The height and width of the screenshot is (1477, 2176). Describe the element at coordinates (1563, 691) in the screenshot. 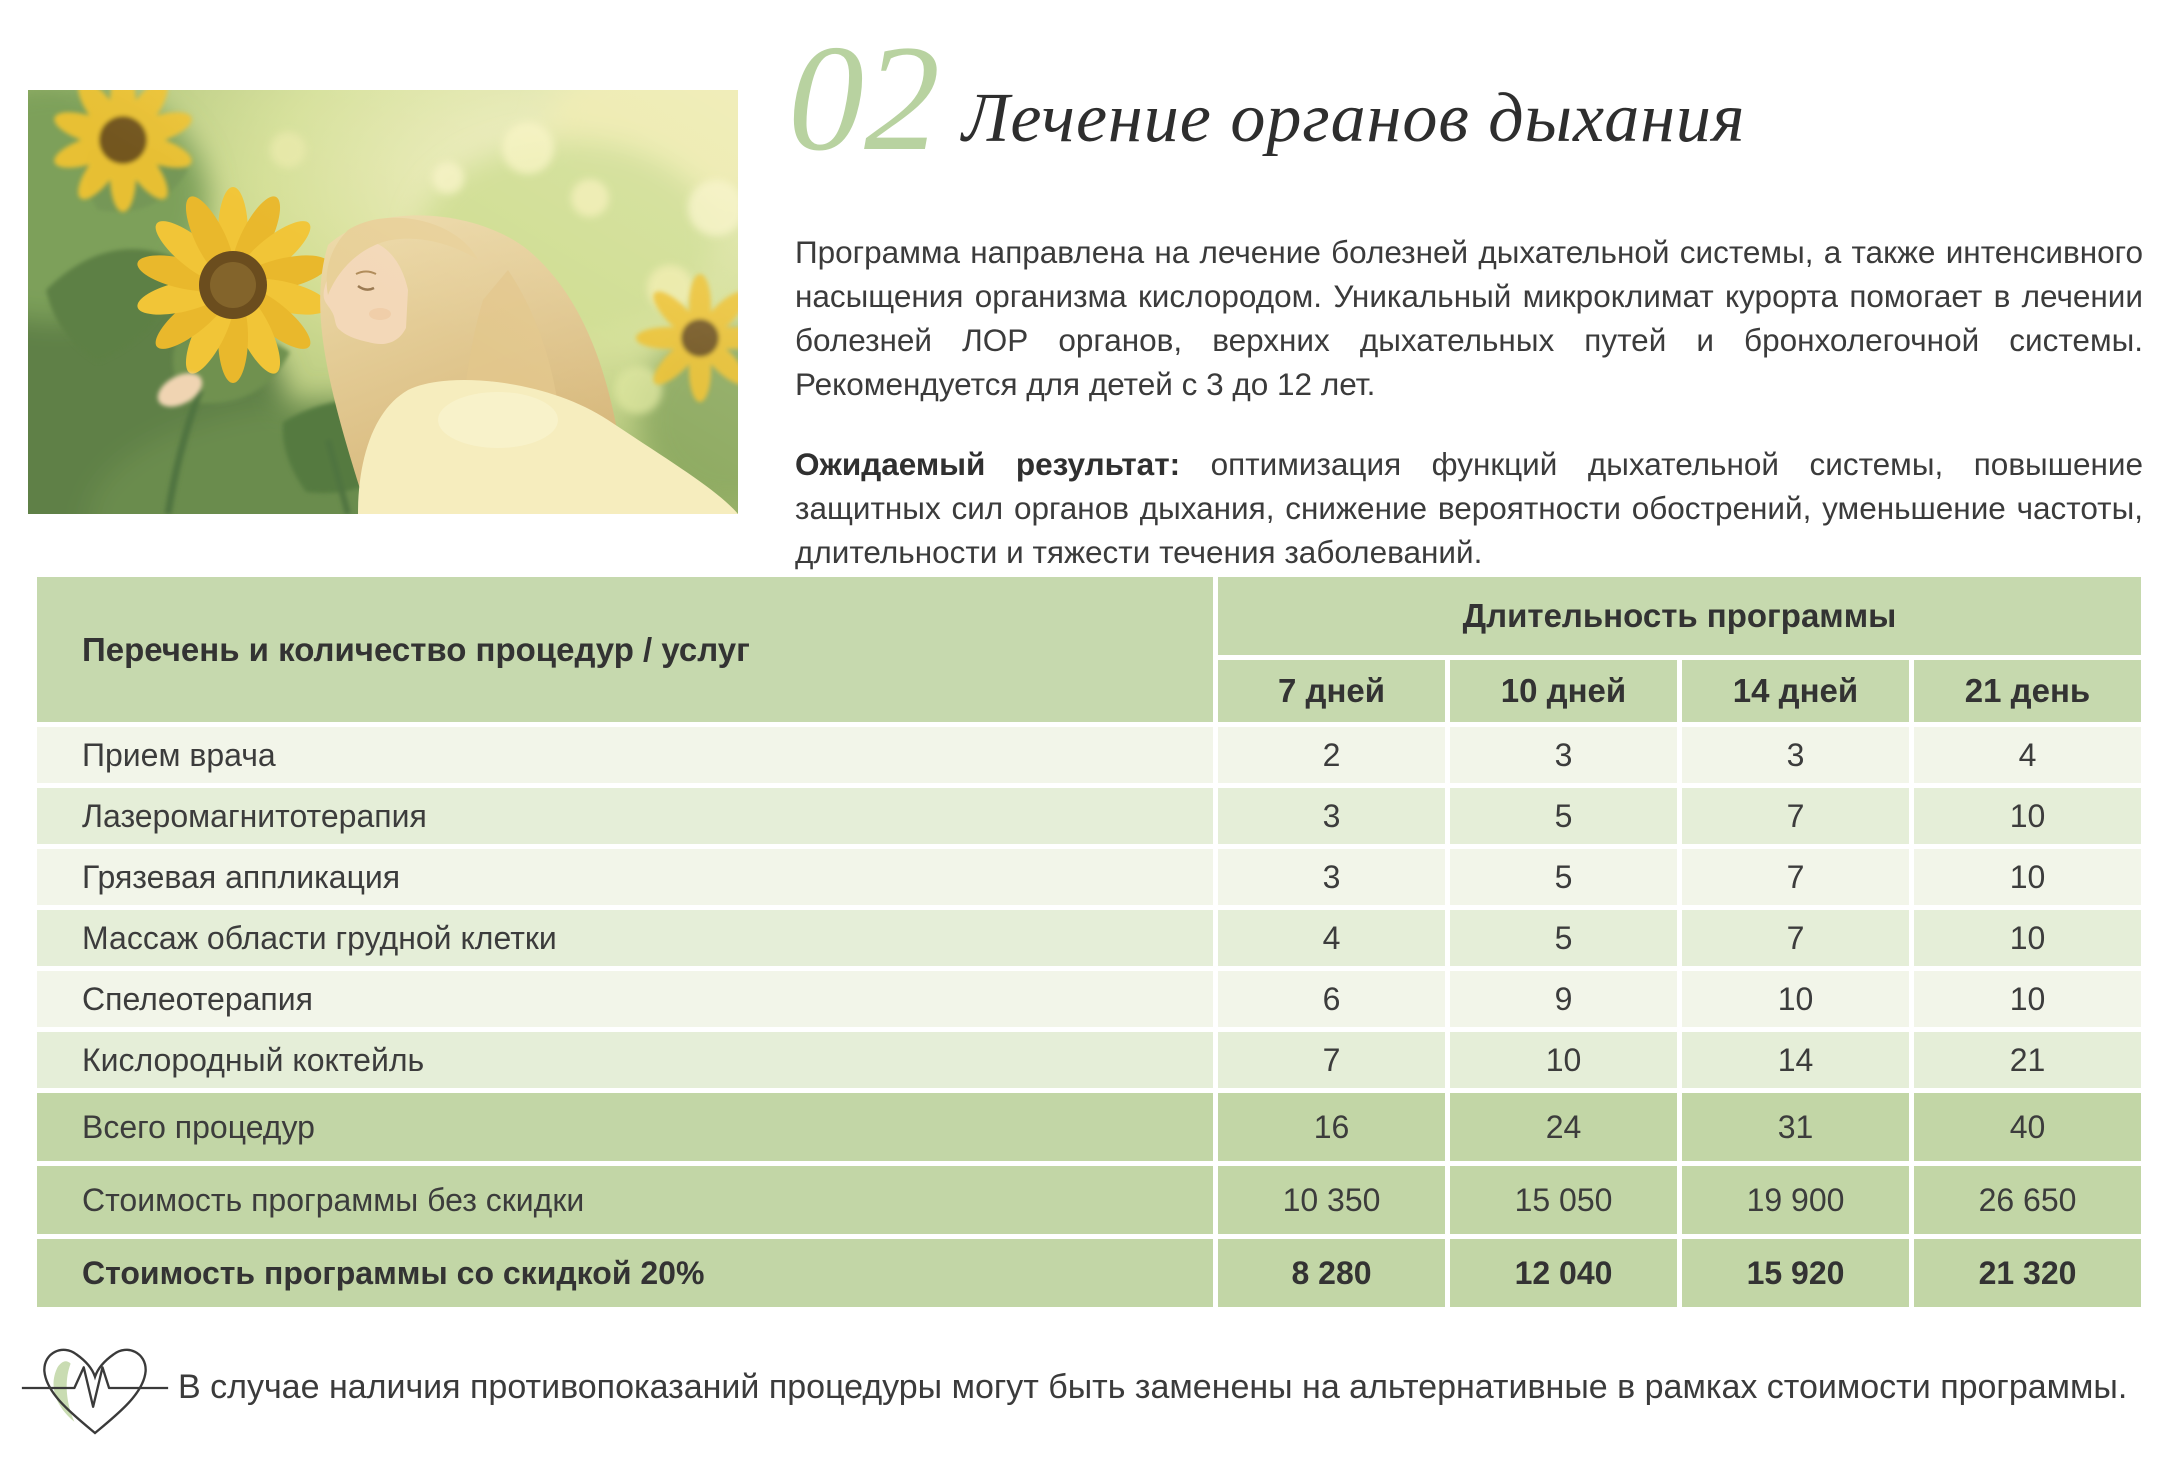

I see `table-column-10-days: 10 дней` at that location.